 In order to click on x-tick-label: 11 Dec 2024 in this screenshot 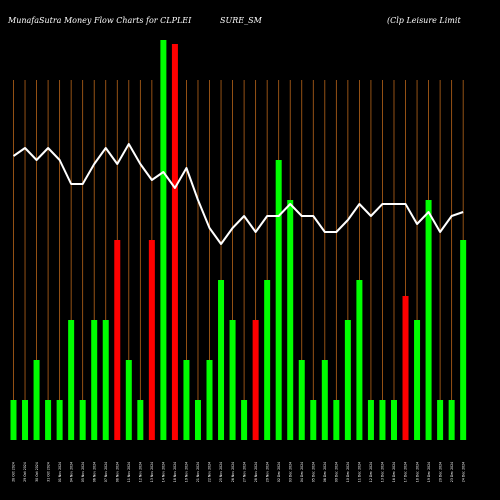, I will do `click(360, 472)`.